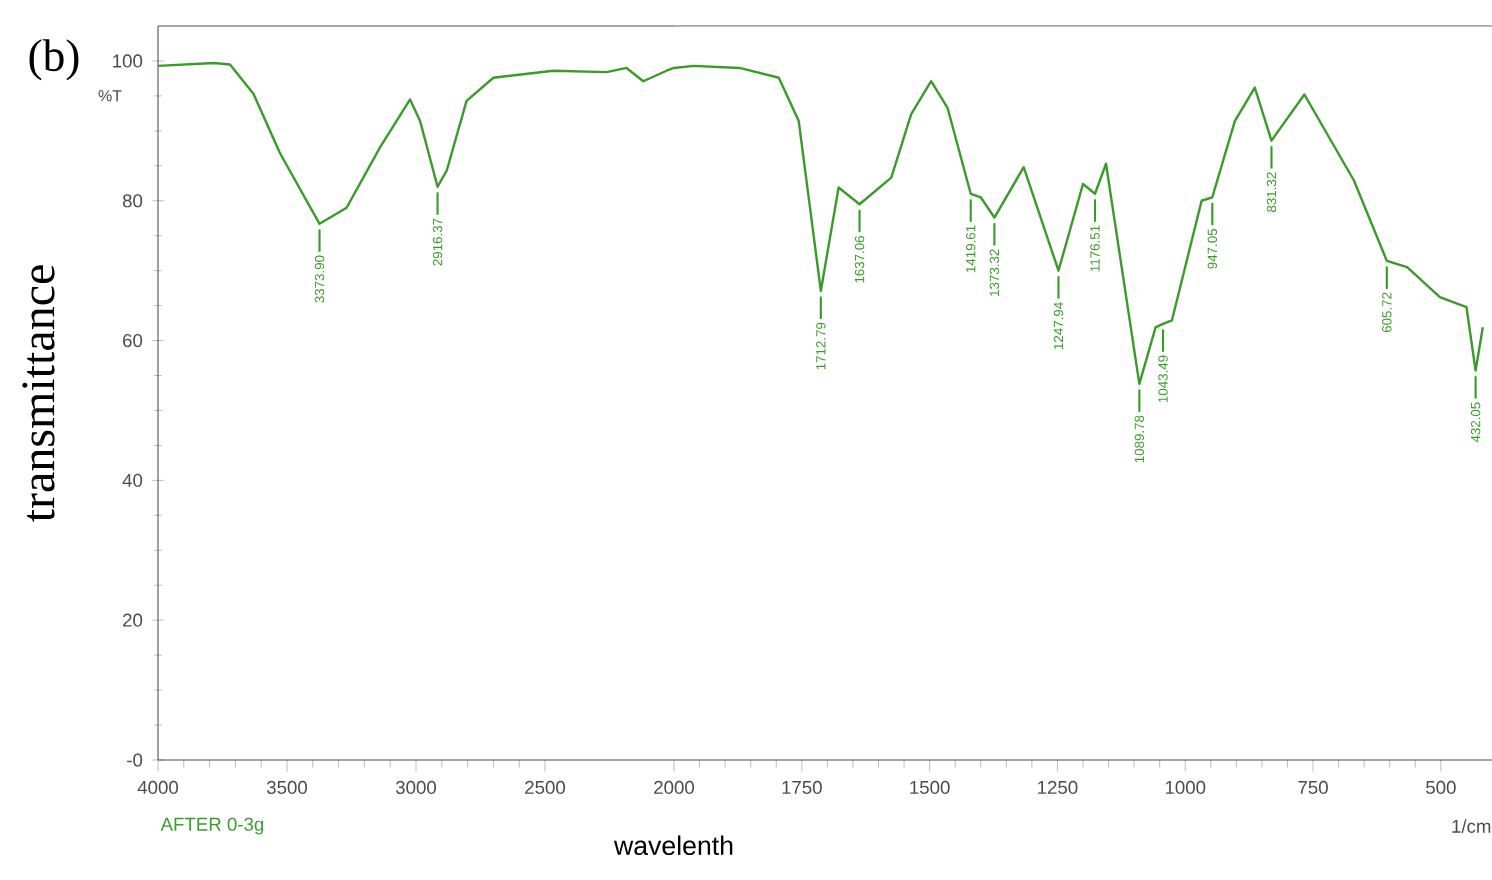 The height and width of the screenshot is (880, 1492). Describe the element at coordinates (133, 340) in the screenshot. I see `y-tick-label: 60` at that location.